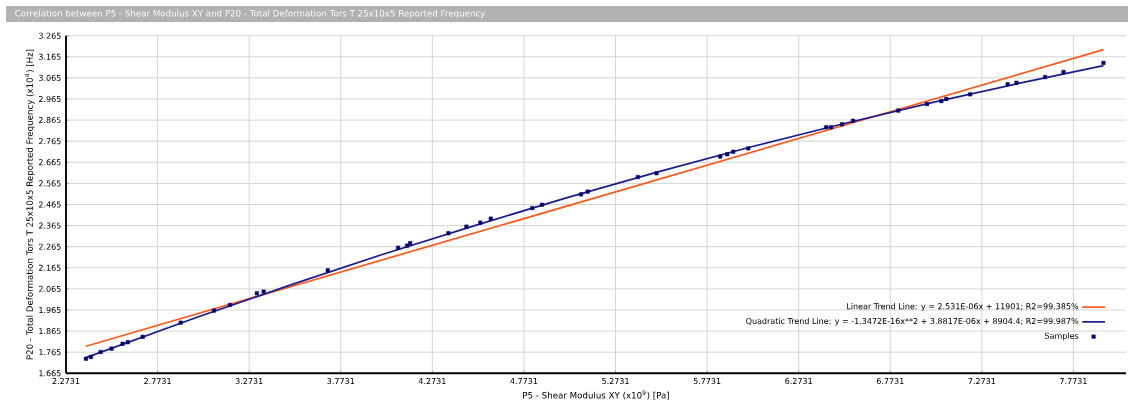 Image resolution: width=1132 pixels, height=417 pixels. I want to click on y-tick-label: 2.365, so click(49, 225).